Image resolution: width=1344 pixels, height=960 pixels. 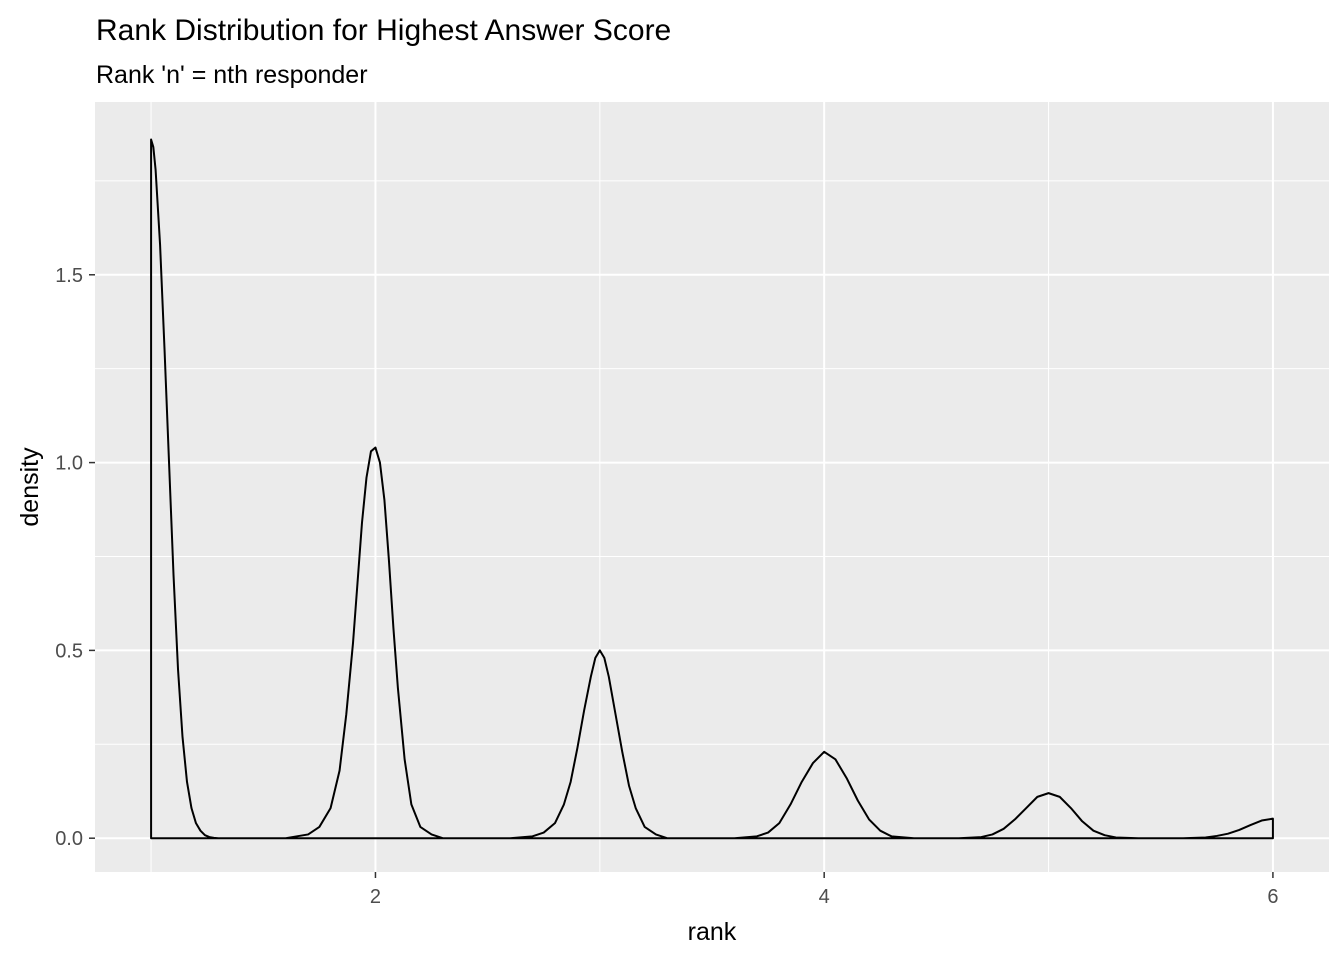 I want to click on y-tick-label: 0.5, so click(x=69, y=651).